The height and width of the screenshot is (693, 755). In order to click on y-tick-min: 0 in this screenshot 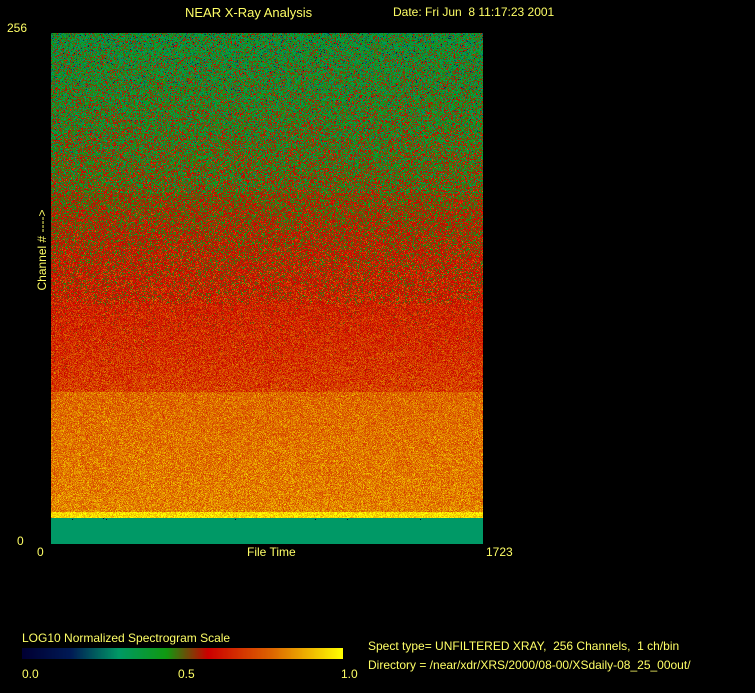, I will do `click(20, 541)`.